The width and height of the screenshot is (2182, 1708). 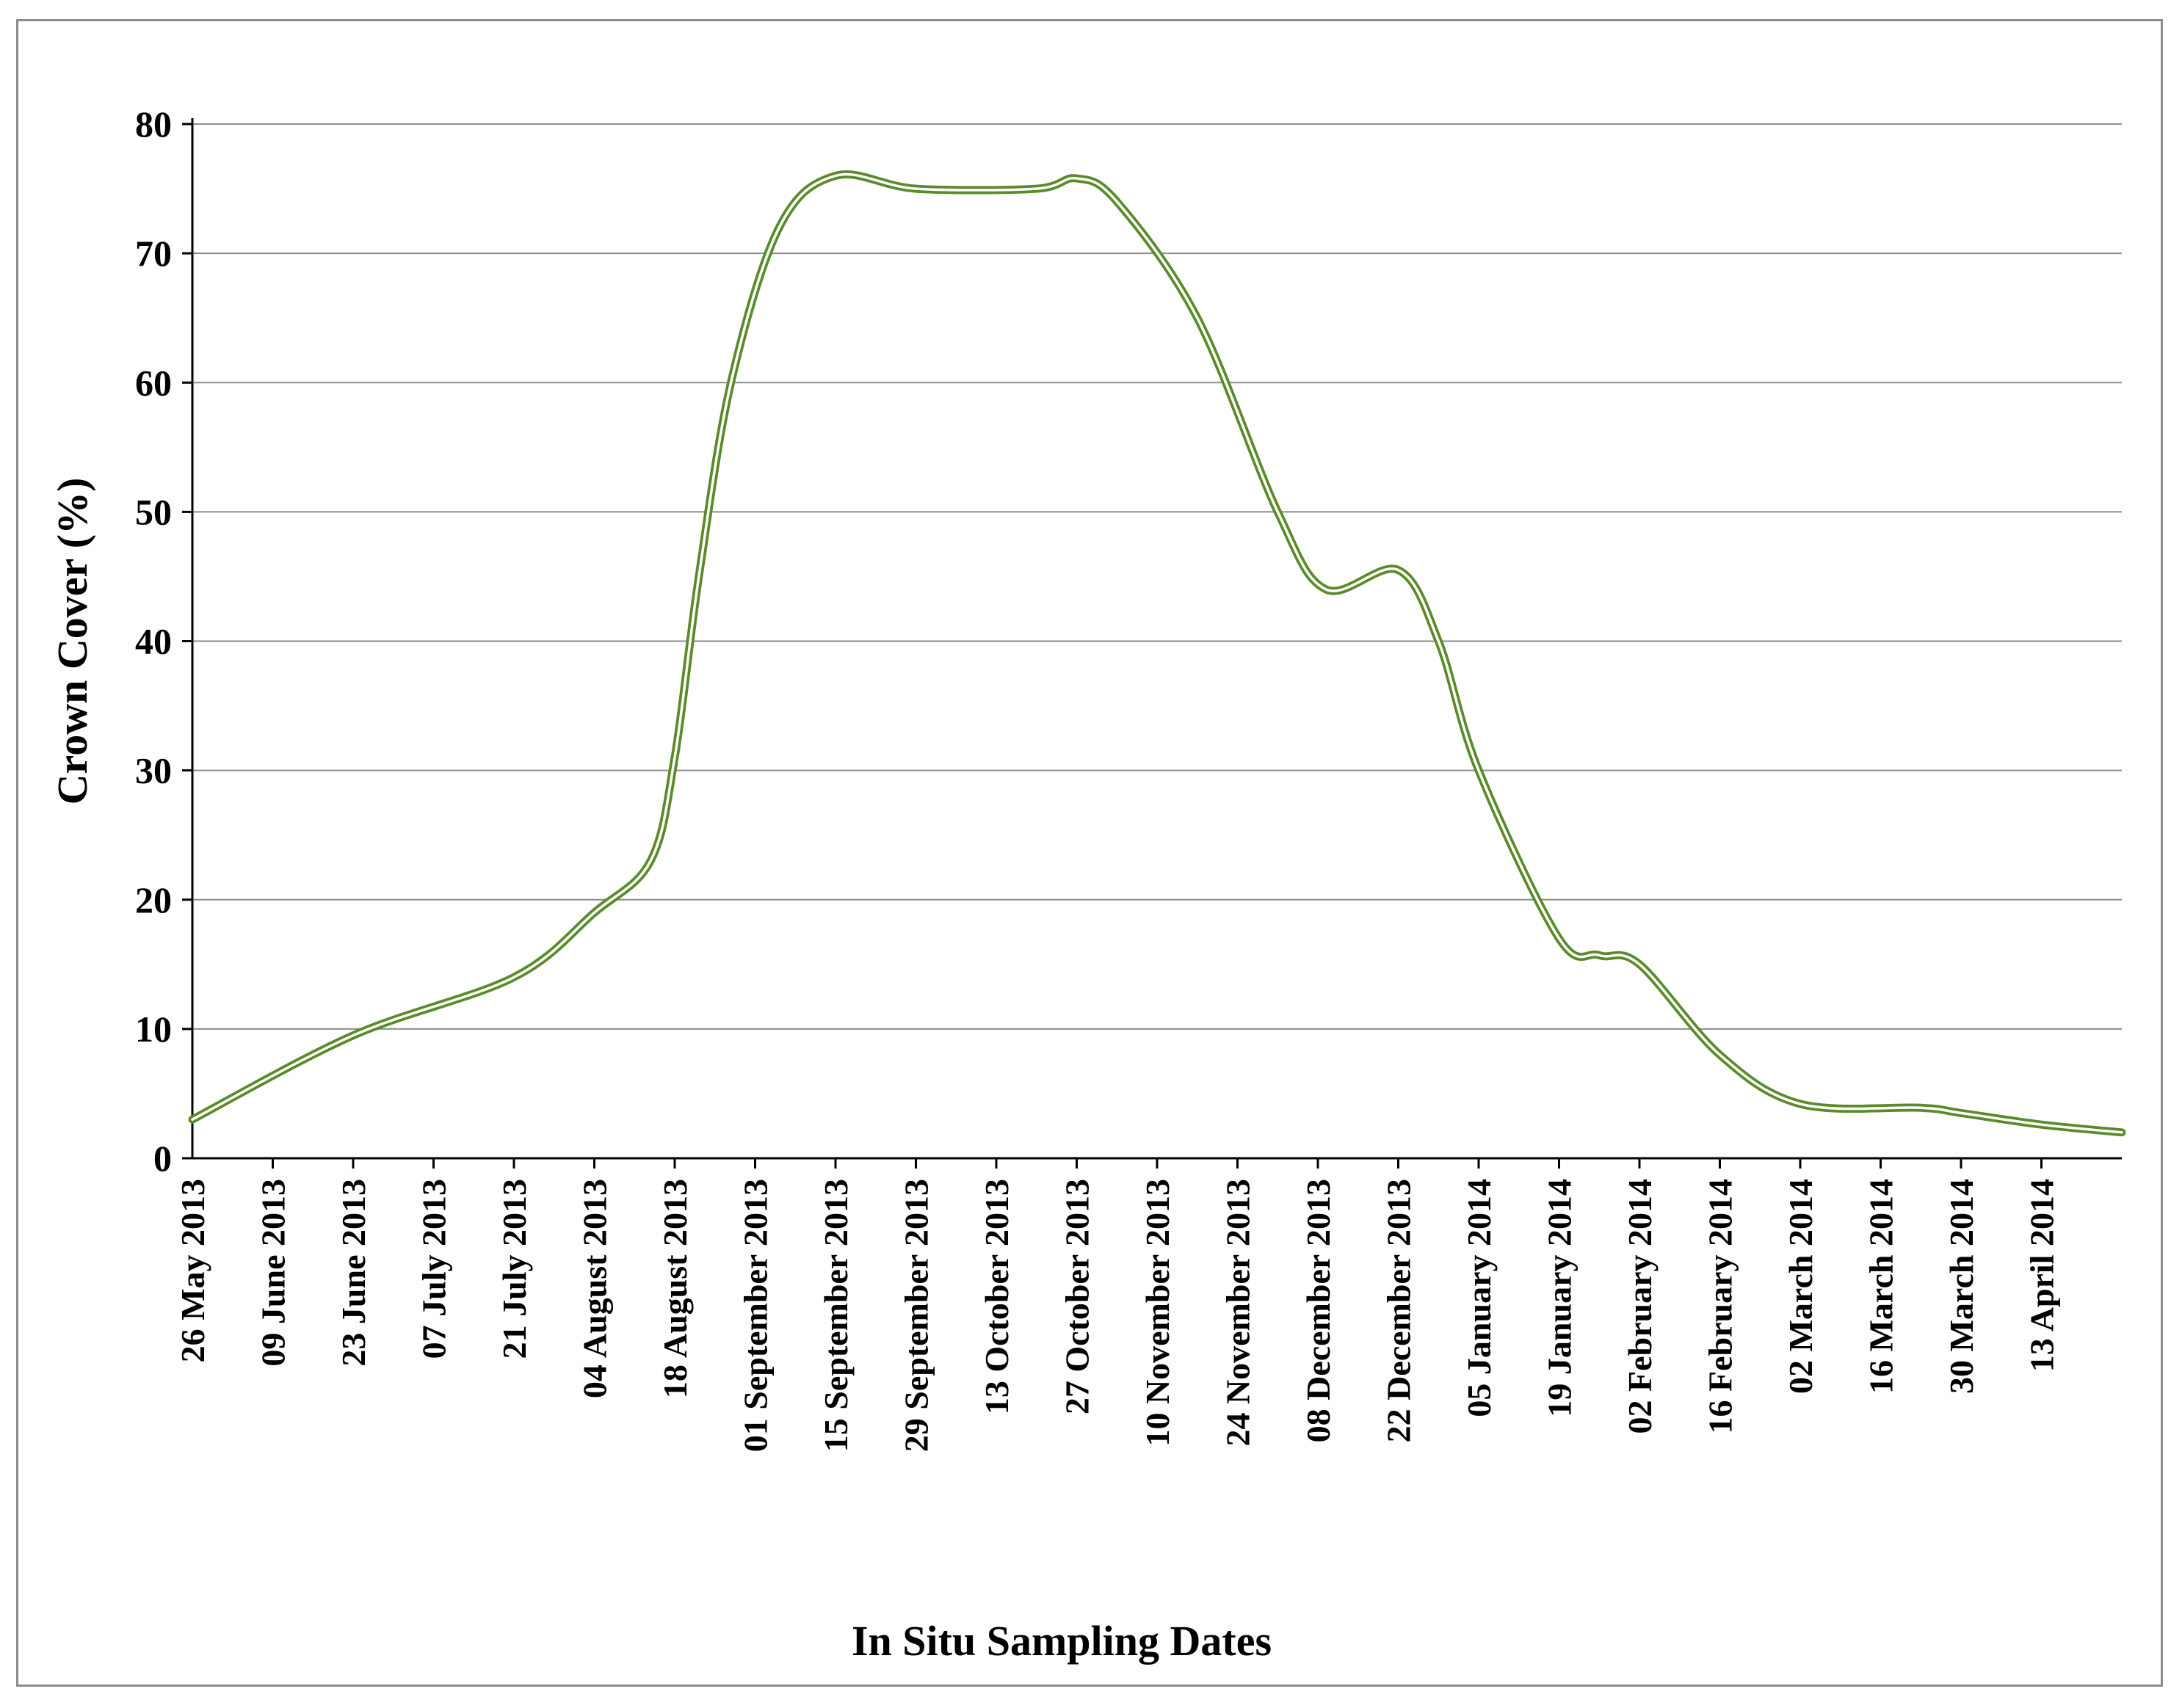 What do you see at coordinates (1800, 1286) in the screenshot?
I see `x-tick-label: 02 March 2014` at bounding box center [1800, 1286].